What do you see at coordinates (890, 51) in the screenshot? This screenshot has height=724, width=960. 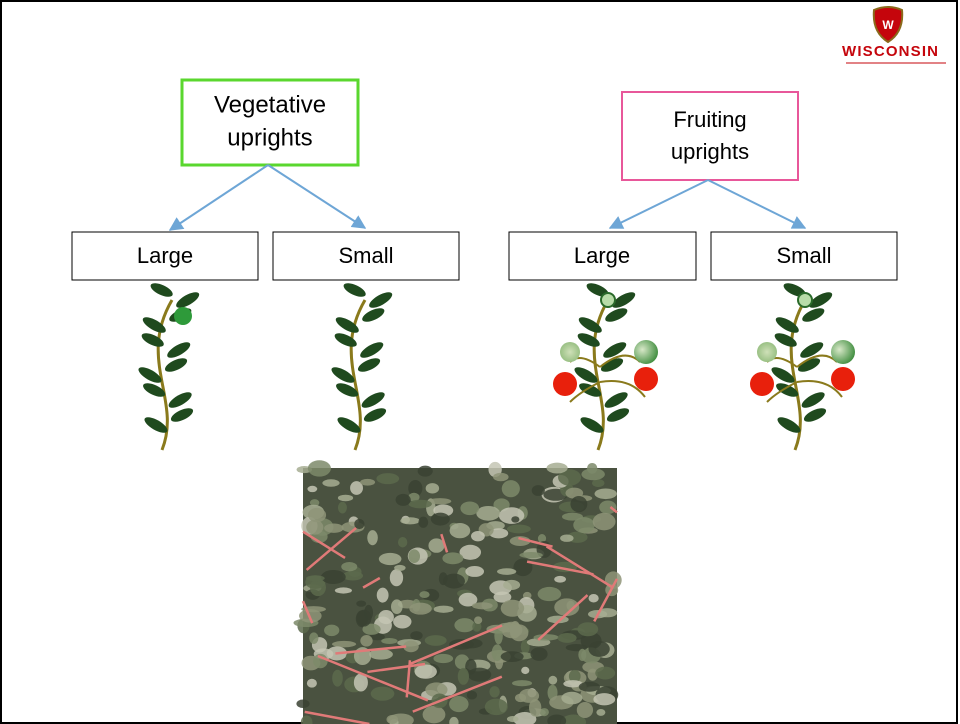 I see `logo-text: WISCONSIN` at bounding box center [890, 51].